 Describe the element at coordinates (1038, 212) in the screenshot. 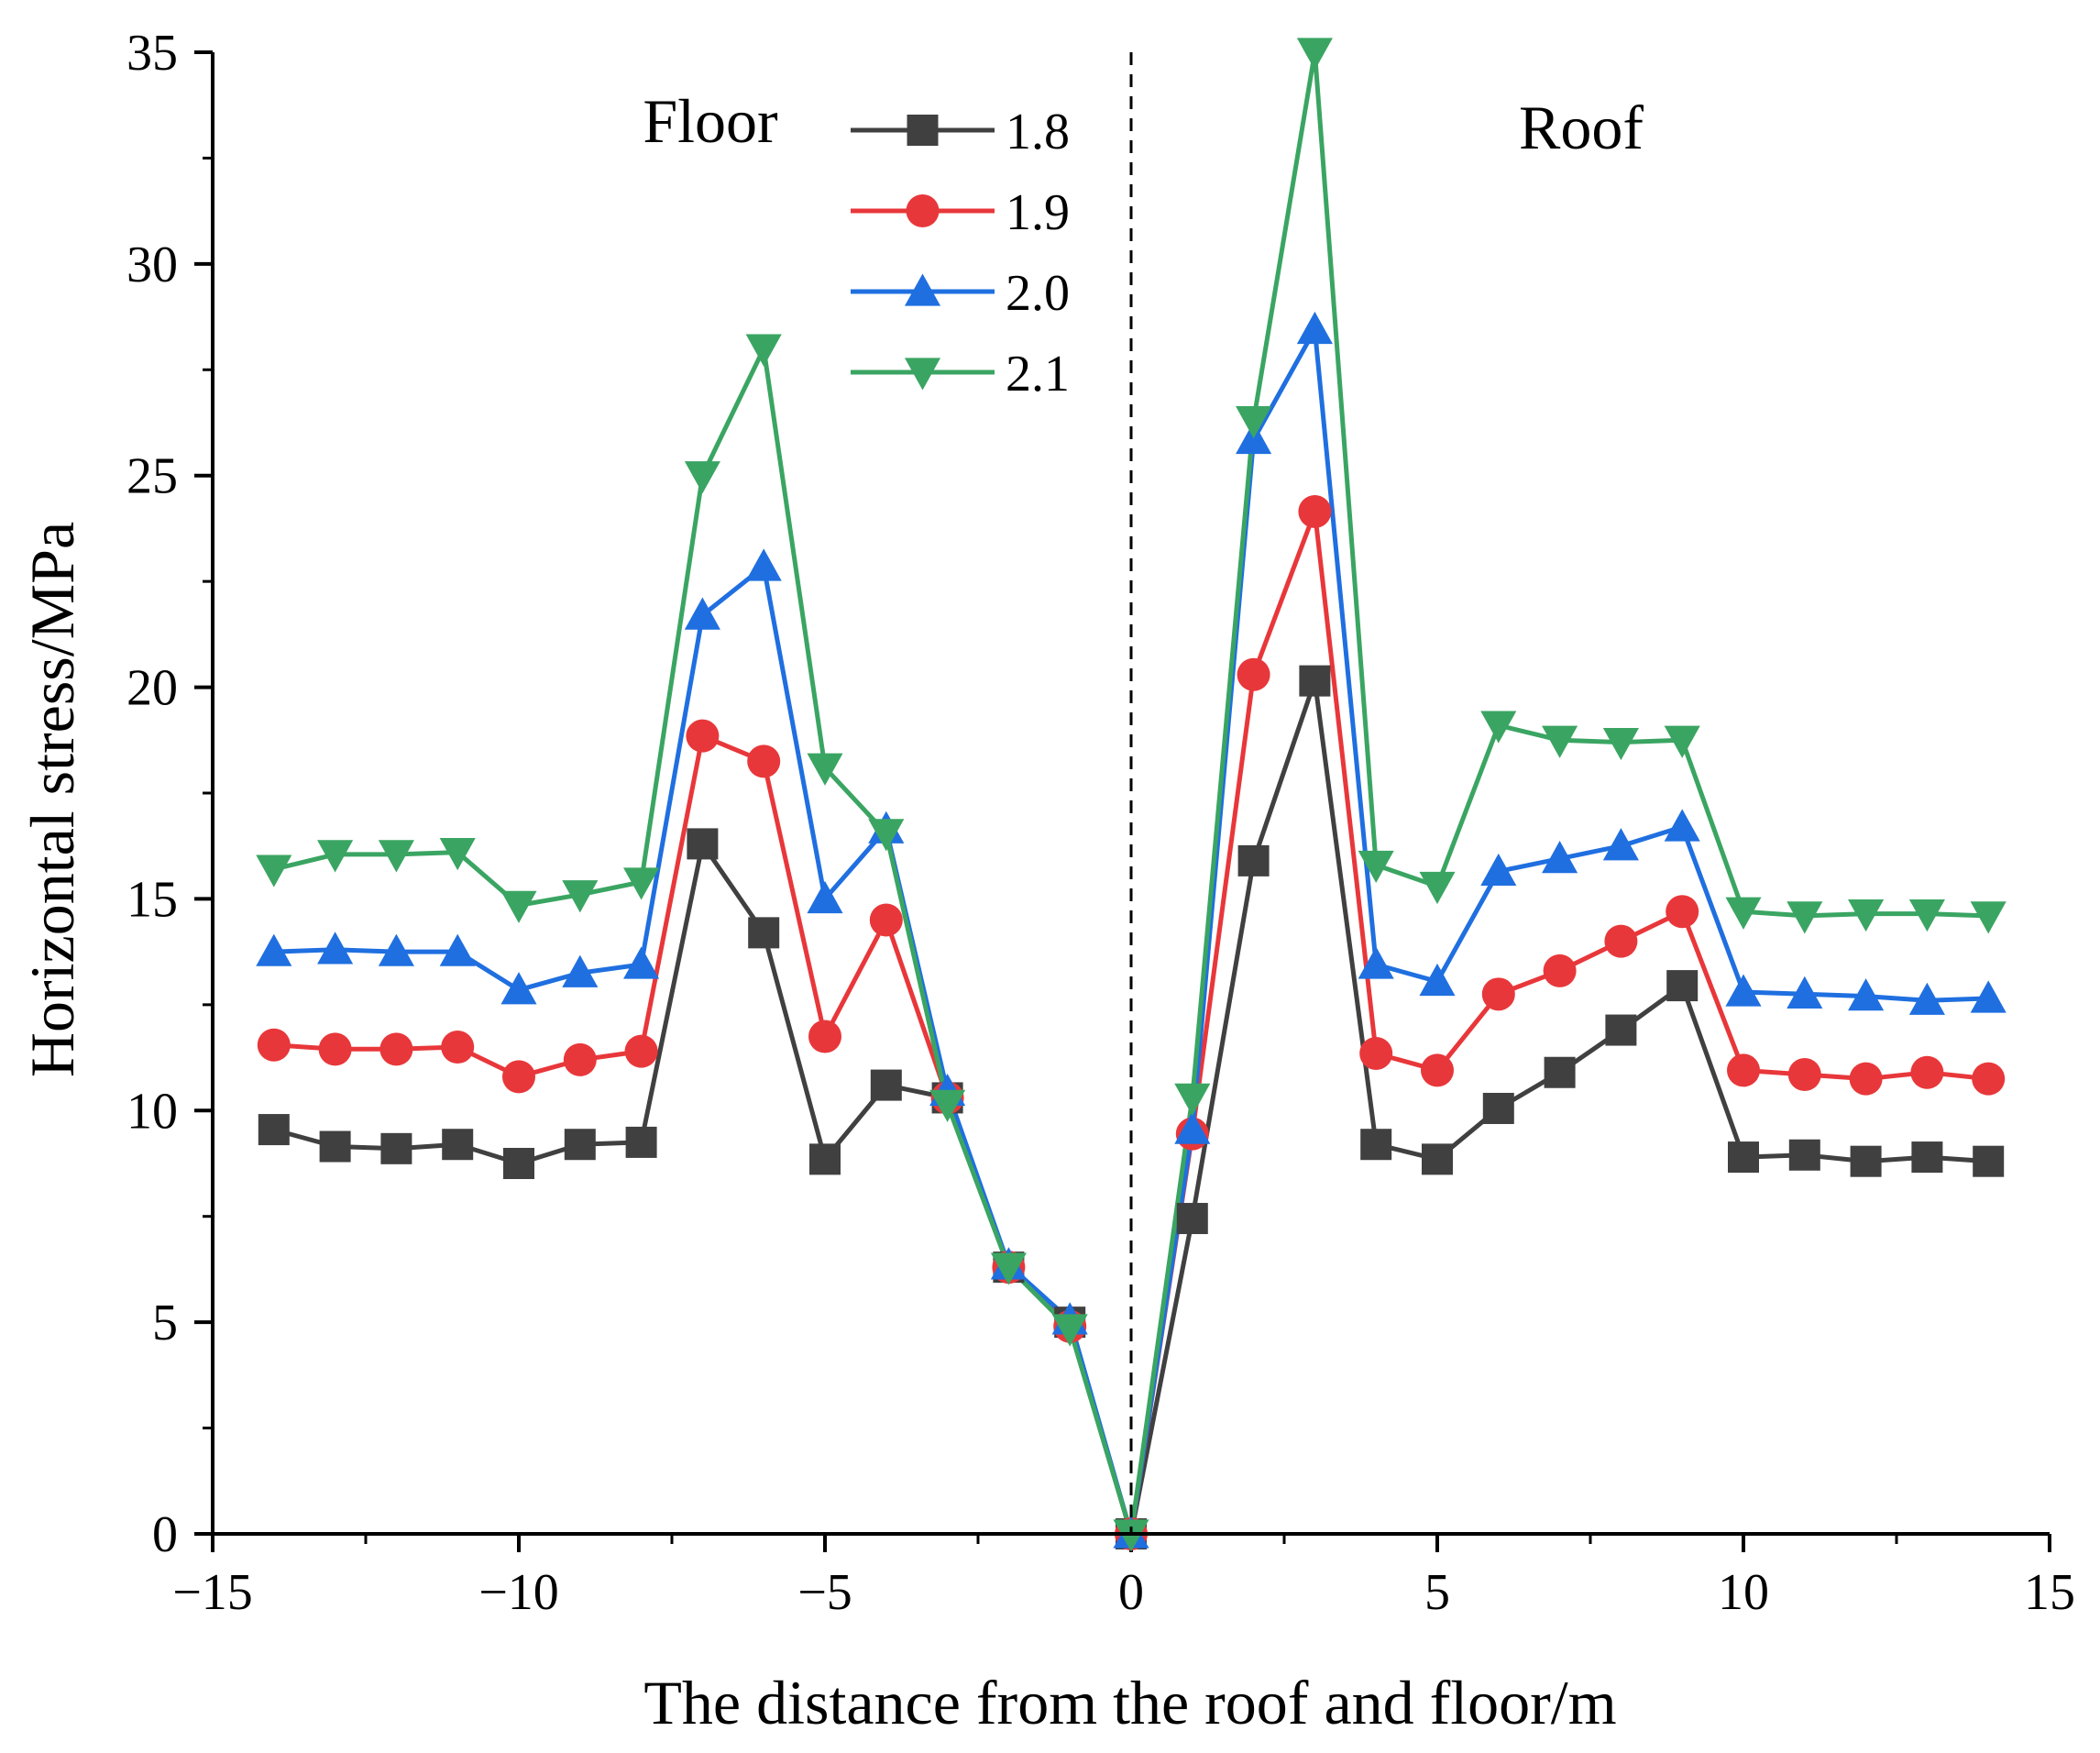

I see `legend-label-1.9: 1.9` at that location.